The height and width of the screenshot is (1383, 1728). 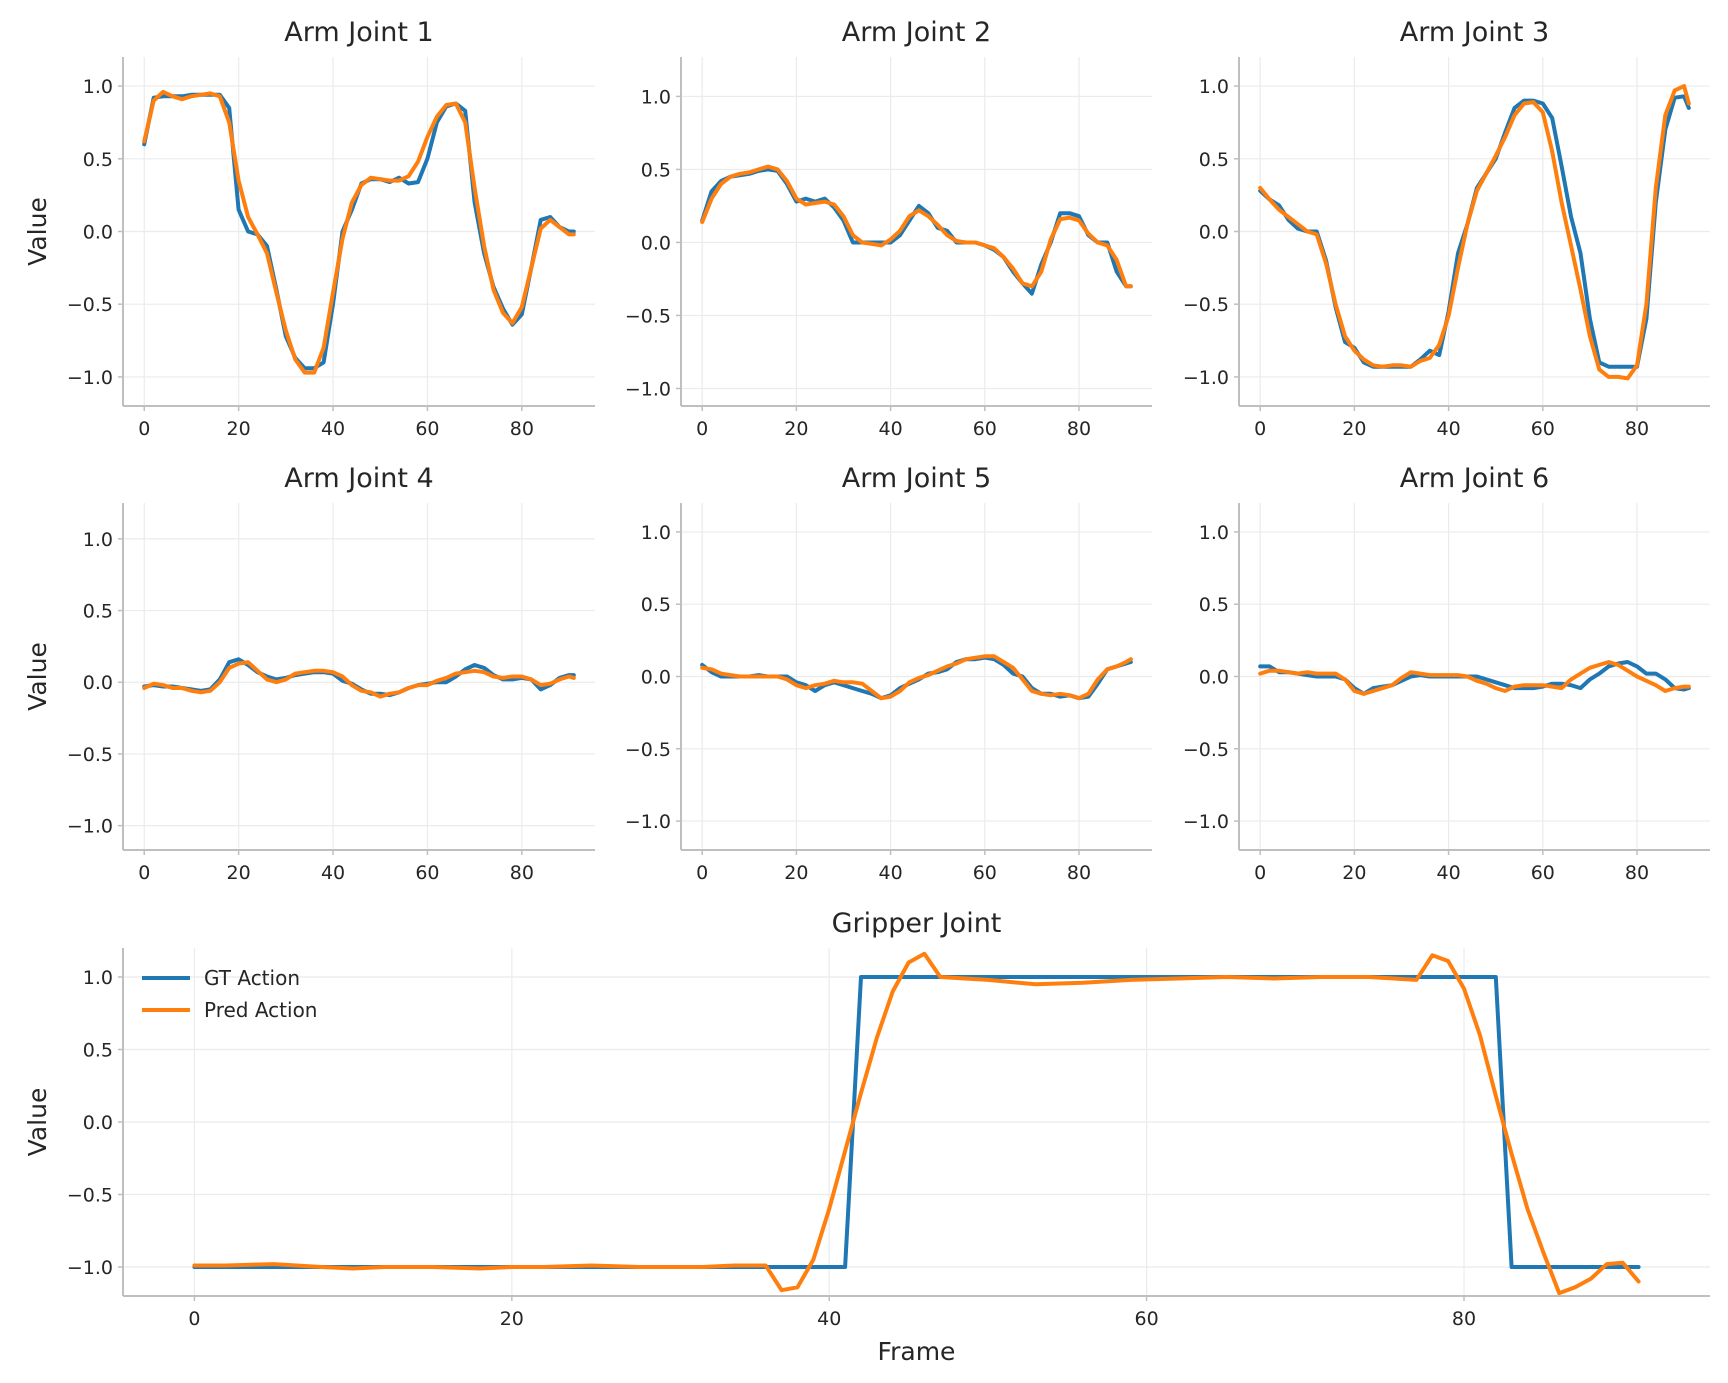 What do you see at coordinates (917, 923) in the screenshot?
I see `panel-title: Gripper Joint` at bounding box center [917, 923].